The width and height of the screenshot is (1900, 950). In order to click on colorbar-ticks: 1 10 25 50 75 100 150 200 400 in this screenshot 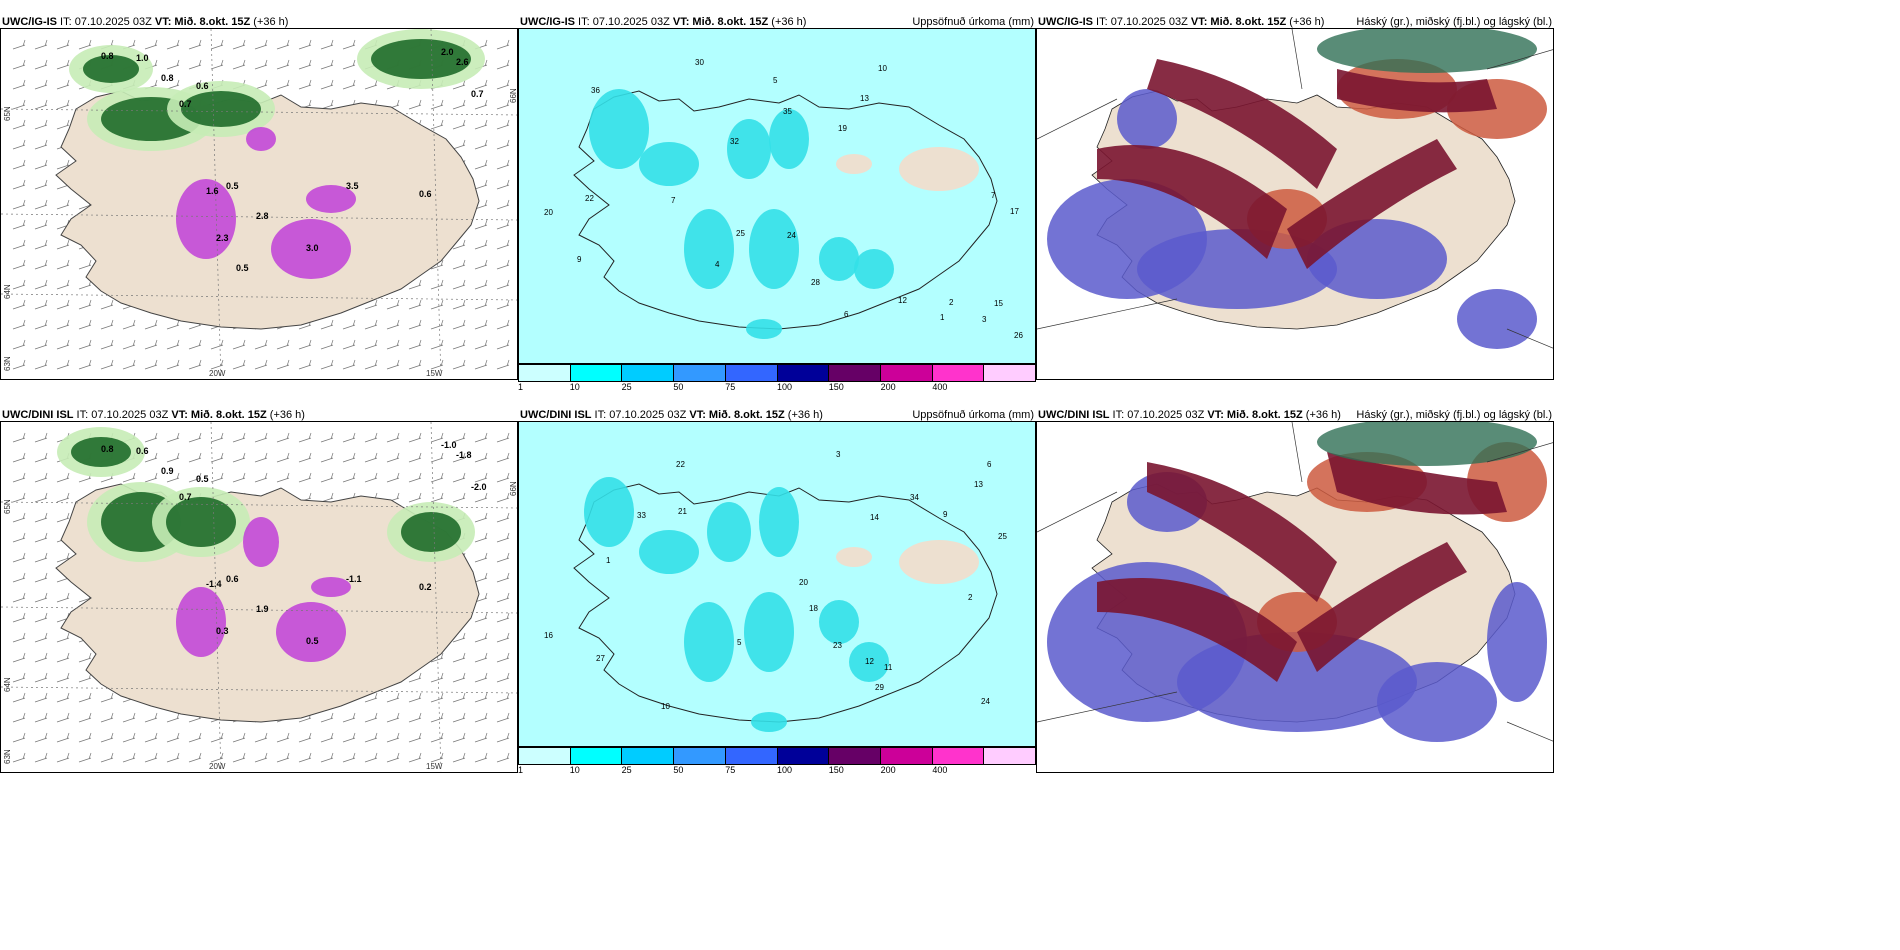, I will do `click(777, 771)`.